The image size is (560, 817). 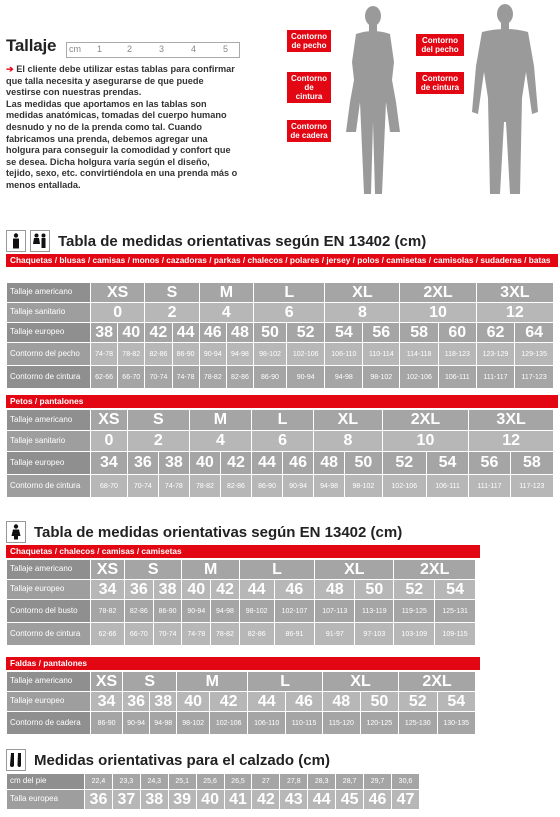 I want to click on size-cell: 46, so click(x=294, y=589).